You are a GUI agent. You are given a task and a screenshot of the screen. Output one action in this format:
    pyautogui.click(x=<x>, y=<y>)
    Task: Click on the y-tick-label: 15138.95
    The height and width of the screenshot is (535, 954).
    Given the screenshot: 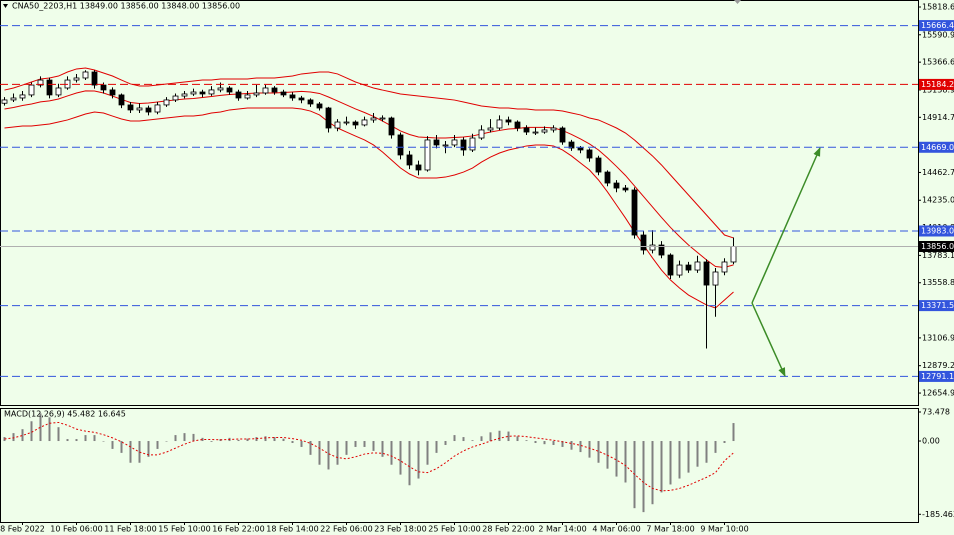 What is the action you would take?
    pyautogui.click(x=938, y=89)
    